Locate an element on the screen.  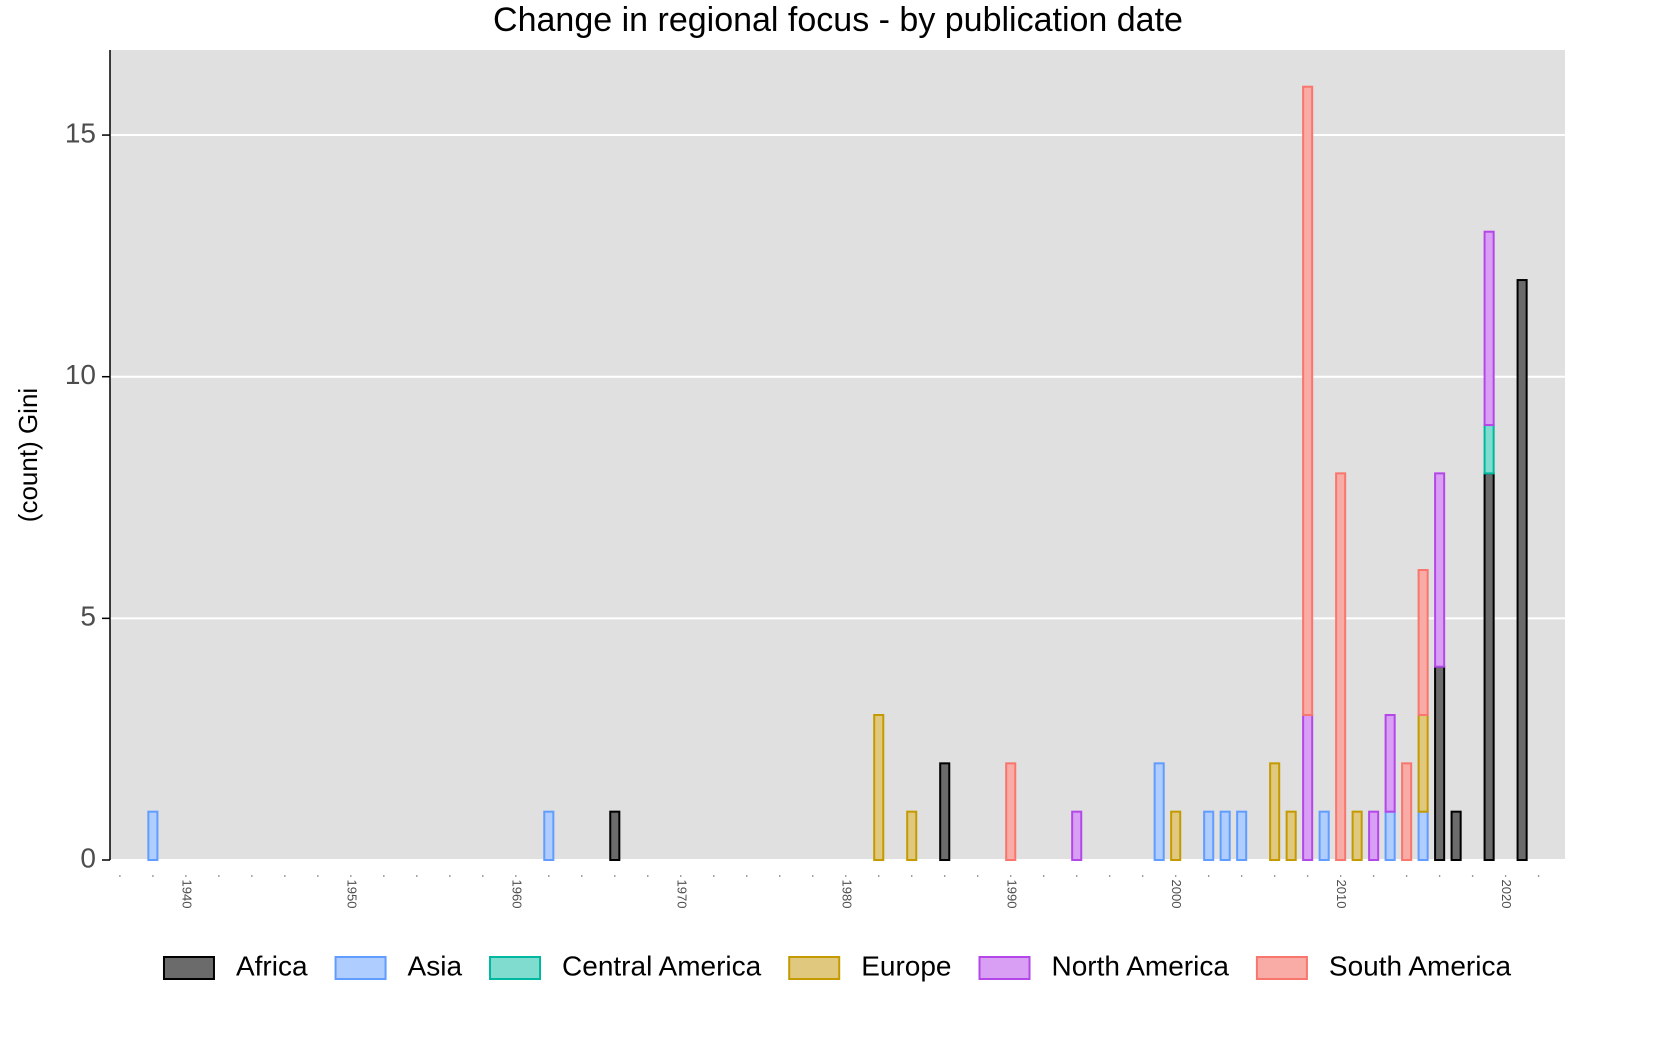
legend-label: North America is located at coordinates (1141, 965).